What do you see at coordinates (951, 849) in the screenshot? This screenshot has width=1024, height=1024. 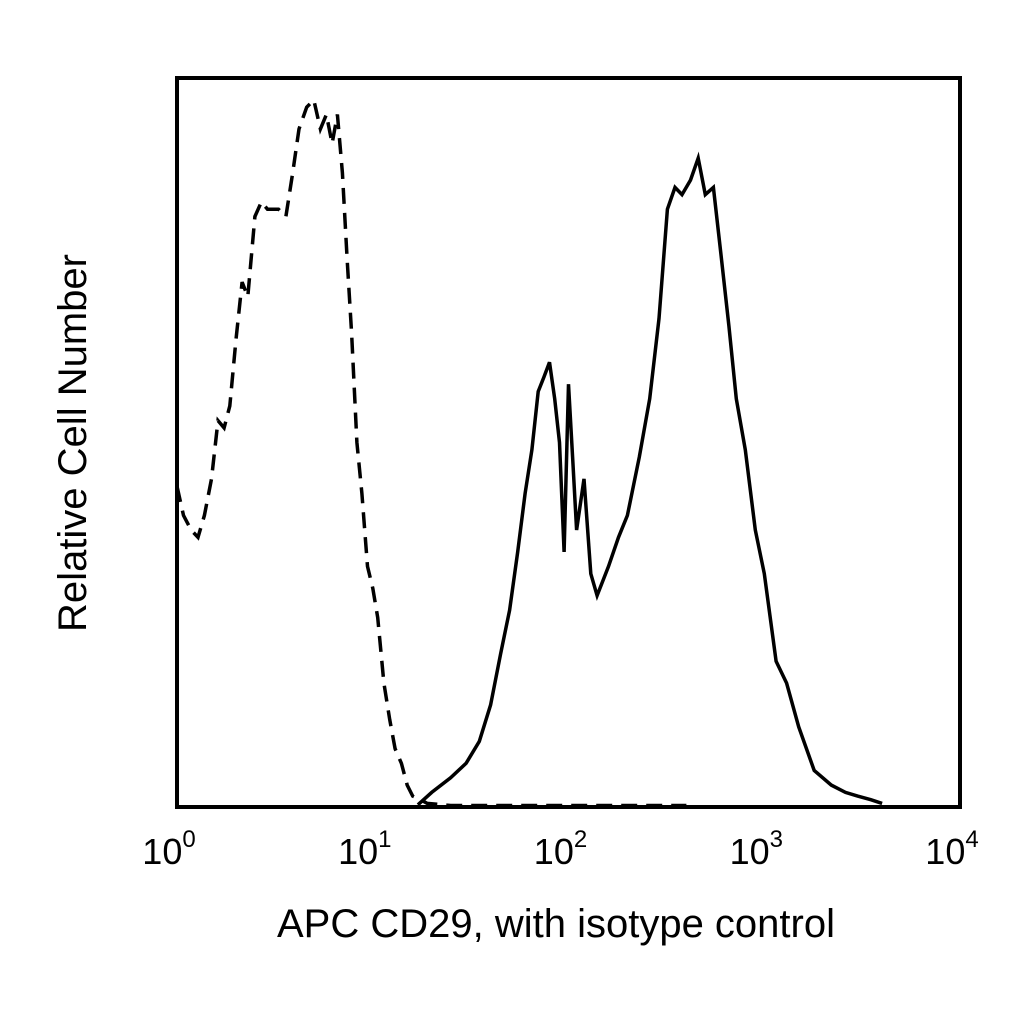 I see `x-tick-label: 10⁴` at bounding box center [951, 849].